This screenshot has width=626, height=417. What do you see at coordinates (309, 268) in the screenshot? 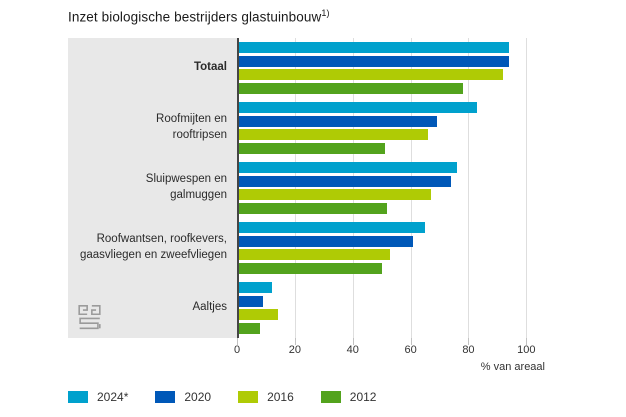
I see `bar-2012-cat3` at bounding box center [309, 268].